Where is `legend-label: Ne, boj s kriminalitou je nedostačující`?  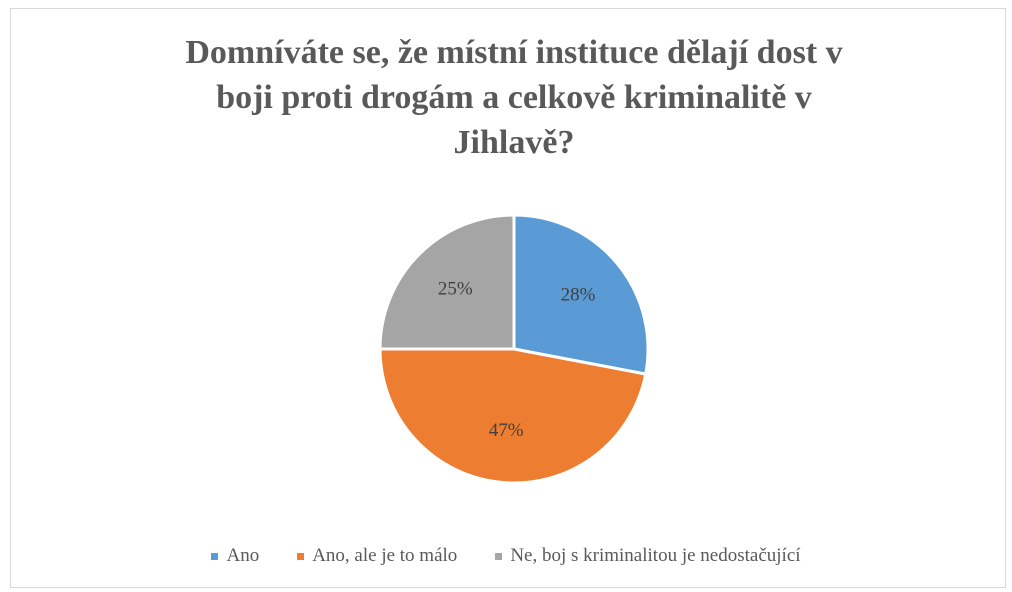
legend-label: Ne, boj s kriminalitou je nedostačující is located at coordinates (655, 555).